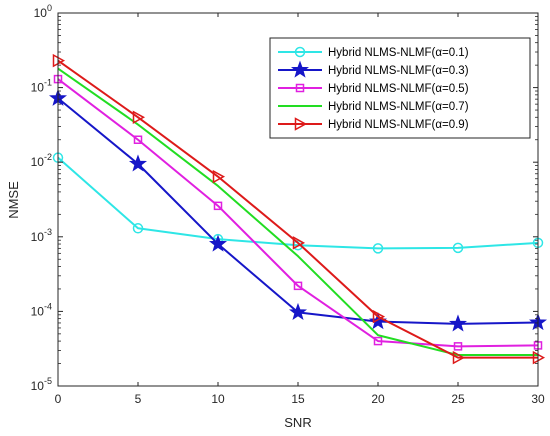  Describe the element at coordinates (49, 8) in the screenshot. I see `y-tick-exp: 0` at that location.